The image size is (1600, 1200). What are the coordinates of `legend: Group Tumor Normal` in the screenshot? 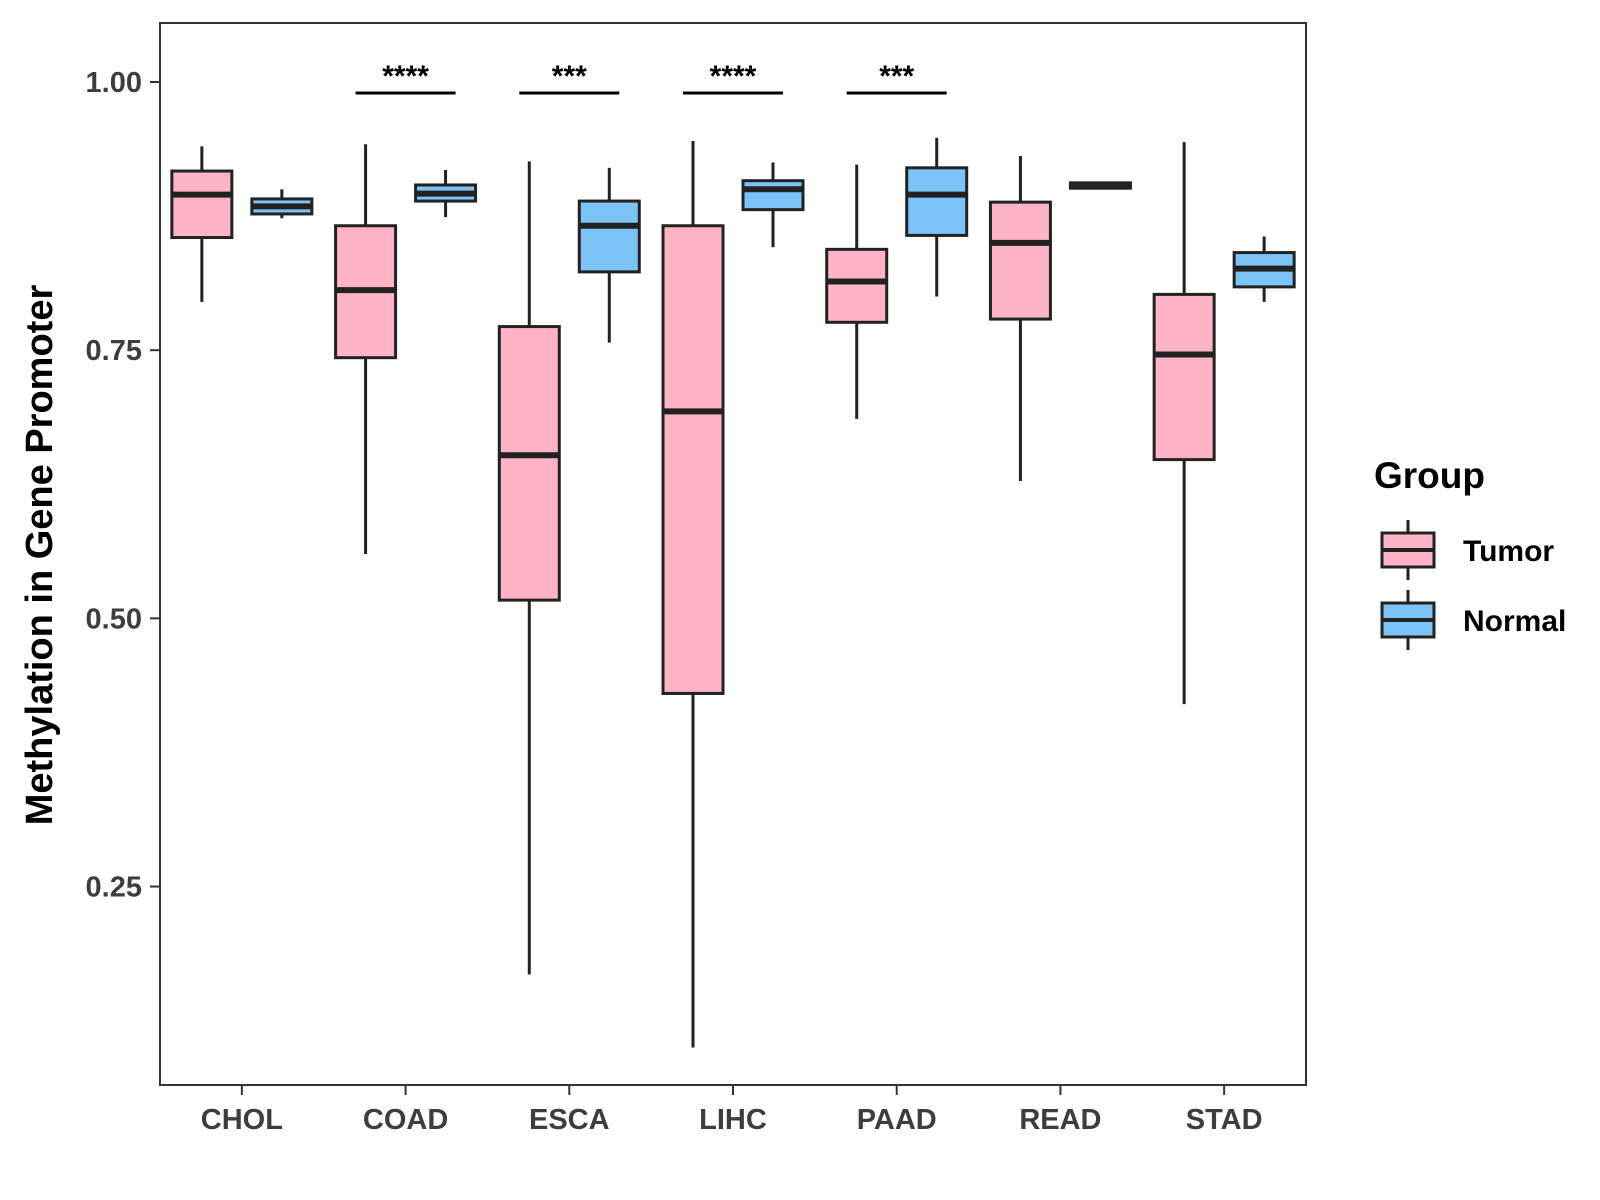 It's located at (1470, 552).